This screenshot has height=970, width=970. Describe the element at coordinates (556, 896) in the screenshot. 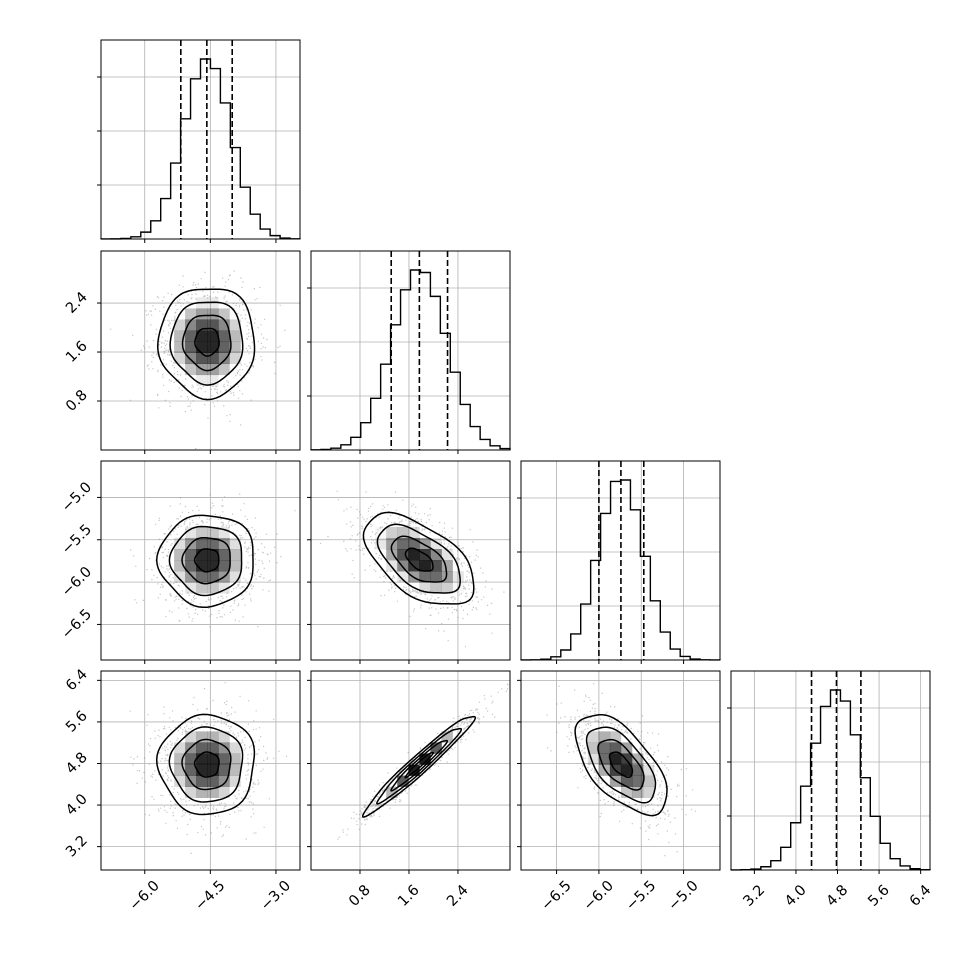

I see `x-tick-label: −6.5` at that location.